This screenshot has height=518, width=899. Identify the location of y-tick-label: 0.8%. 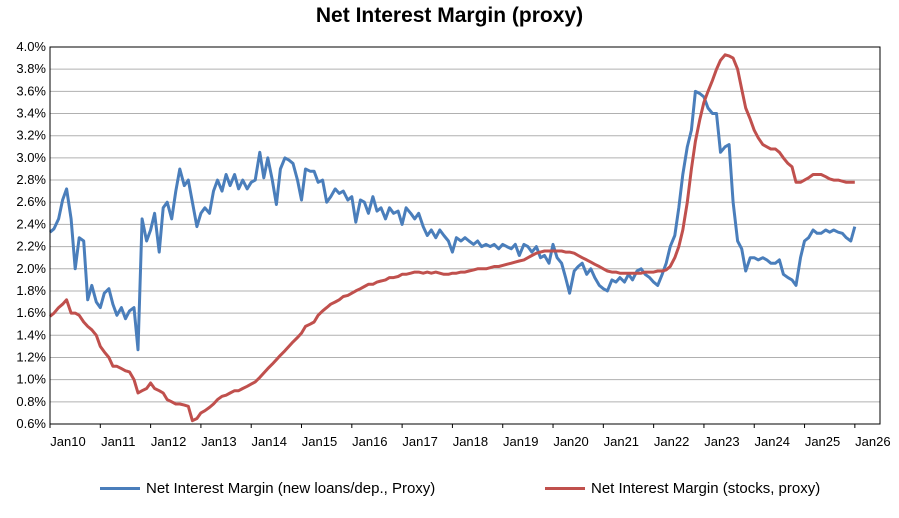
(31, 401).